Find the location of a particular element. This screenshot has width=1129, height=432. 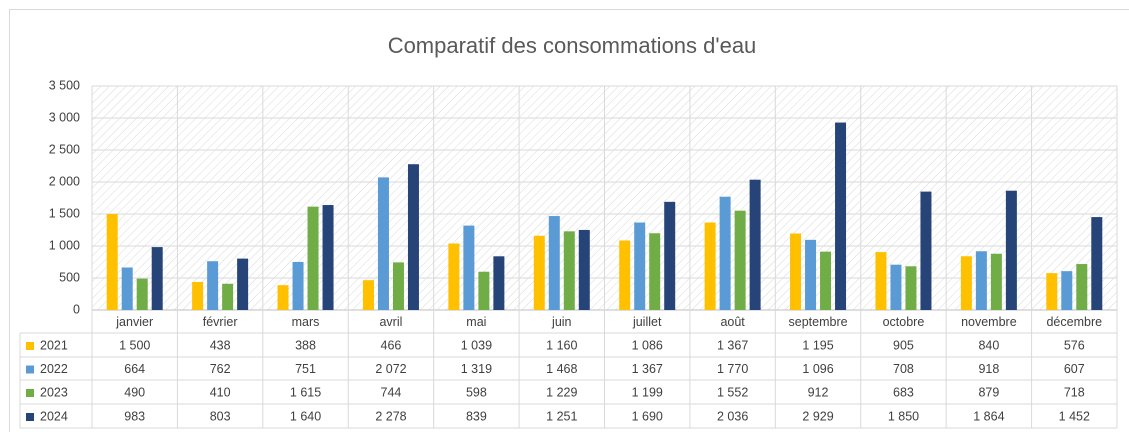

table-cell: 912 is located at coordinates (818, 392).